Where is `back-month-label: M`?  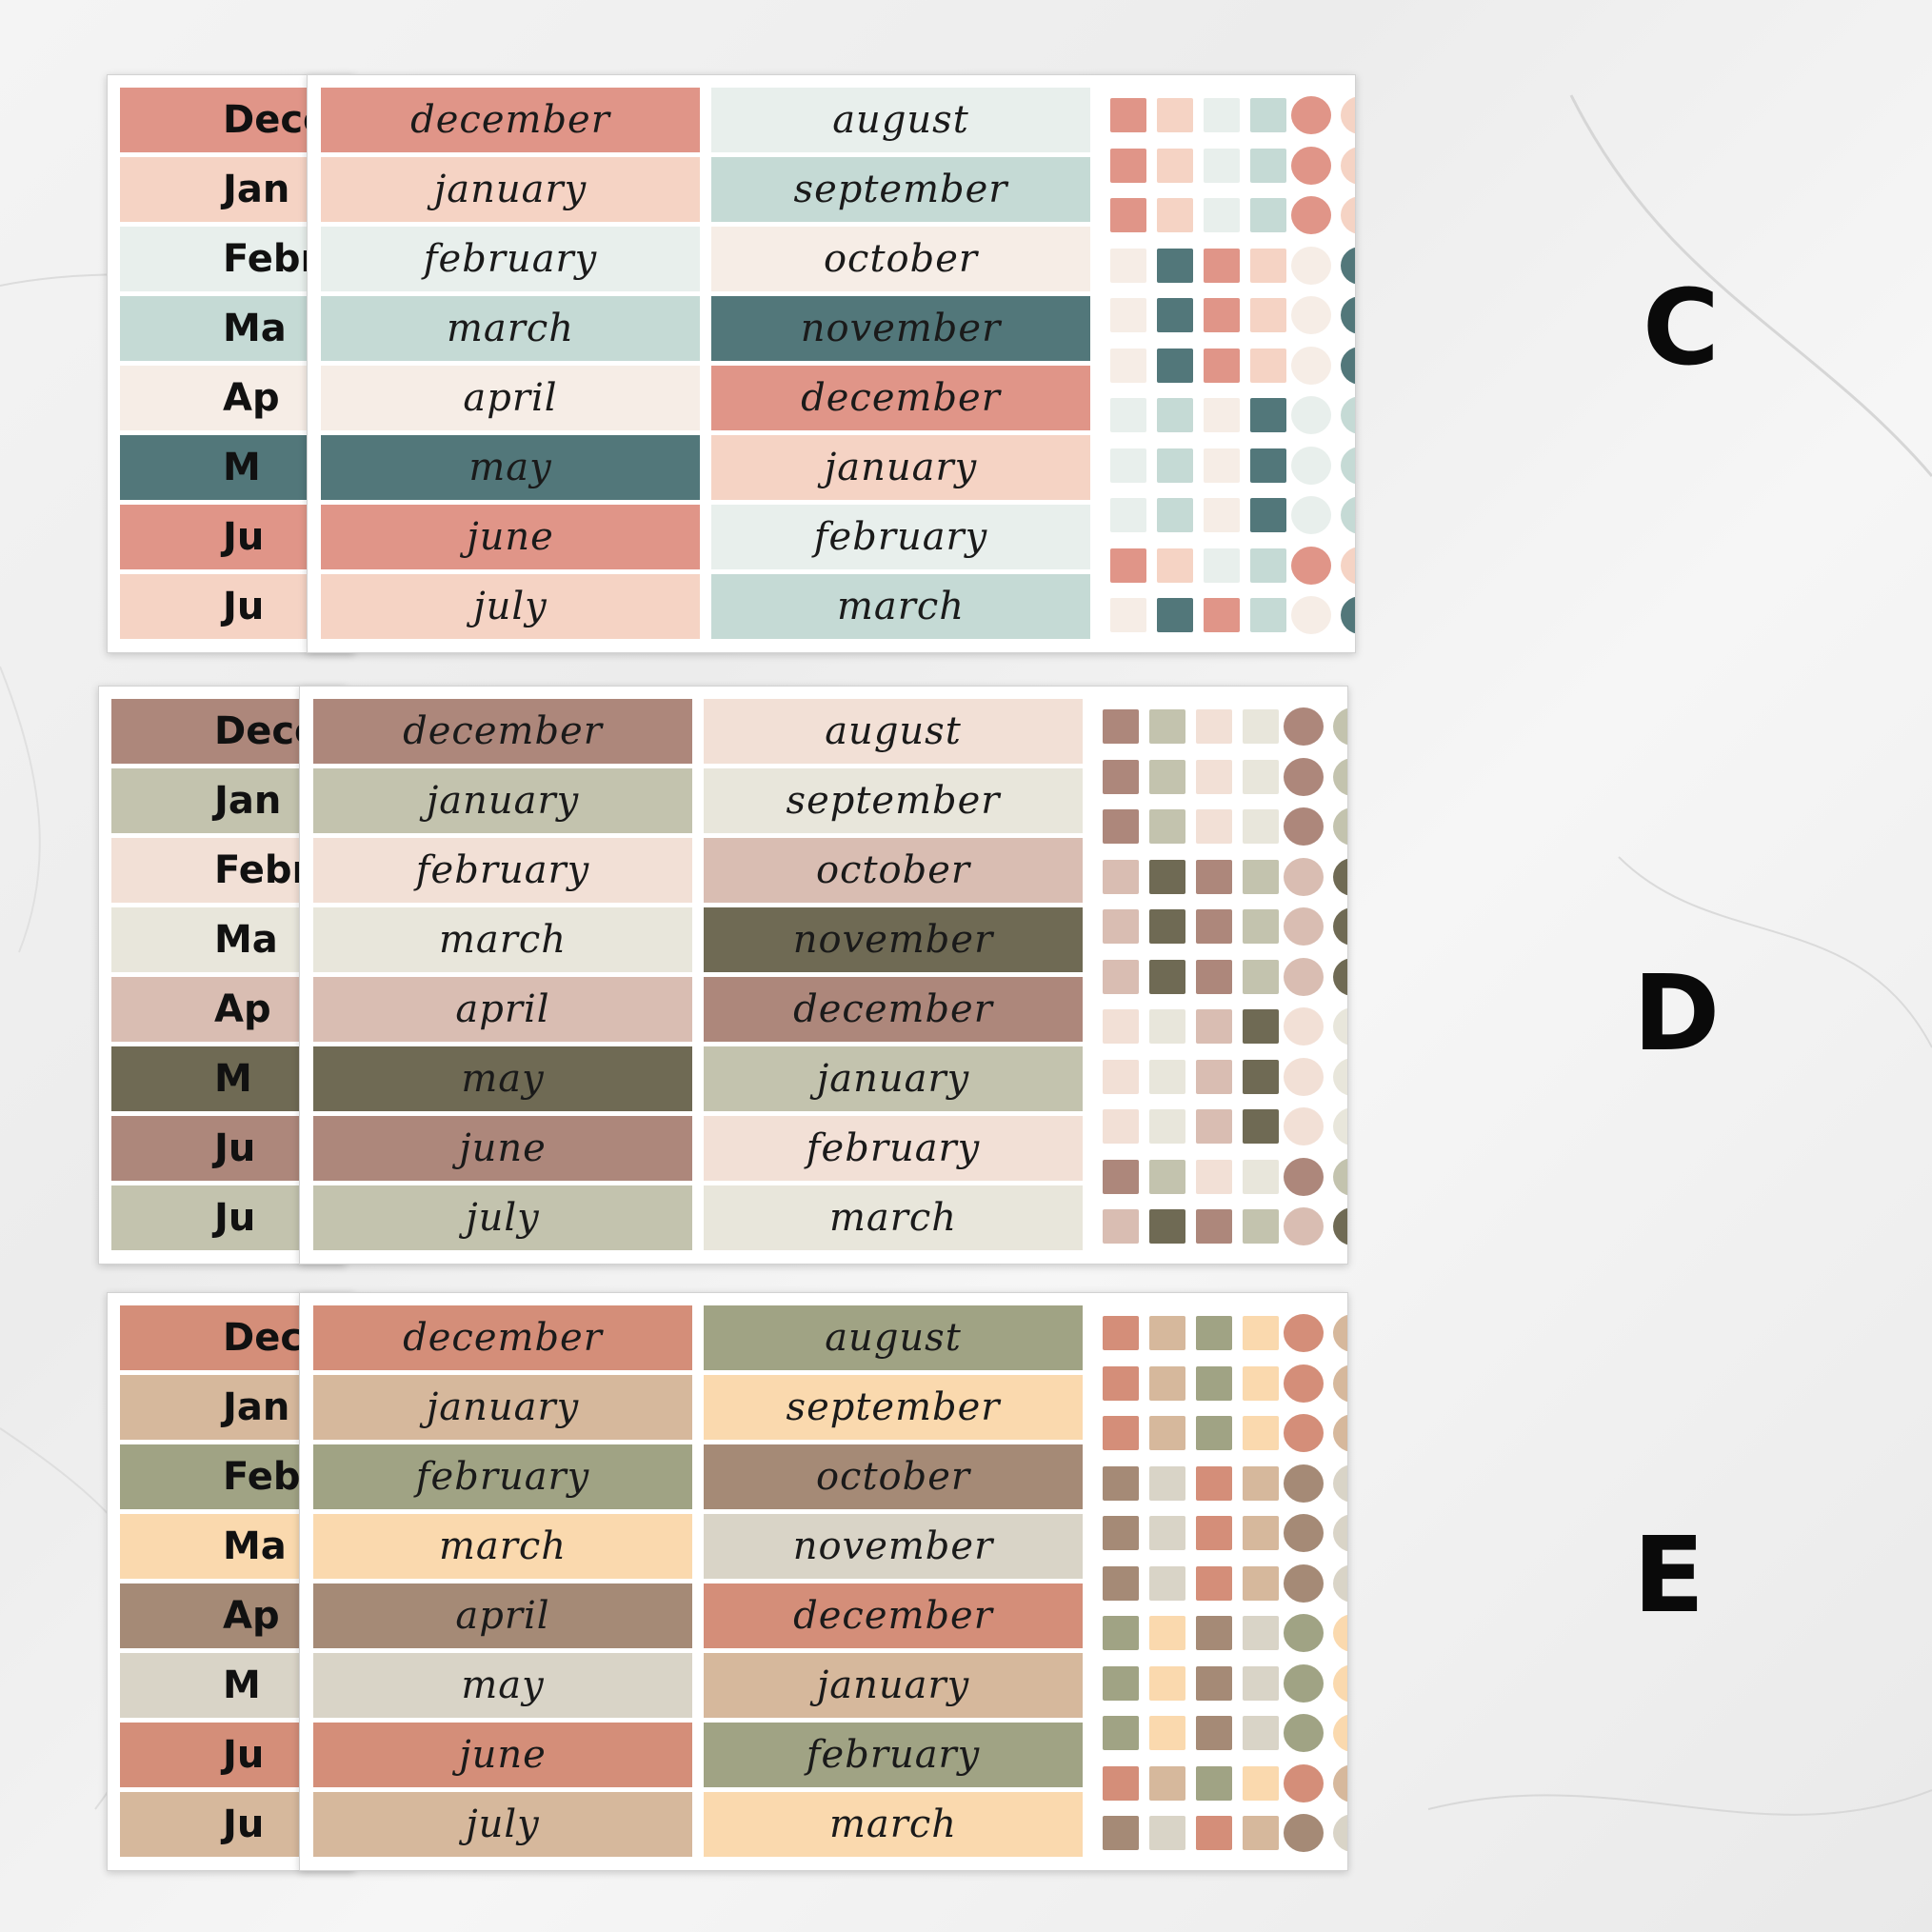 back-month-label: M is located at coordinates (242, 467).